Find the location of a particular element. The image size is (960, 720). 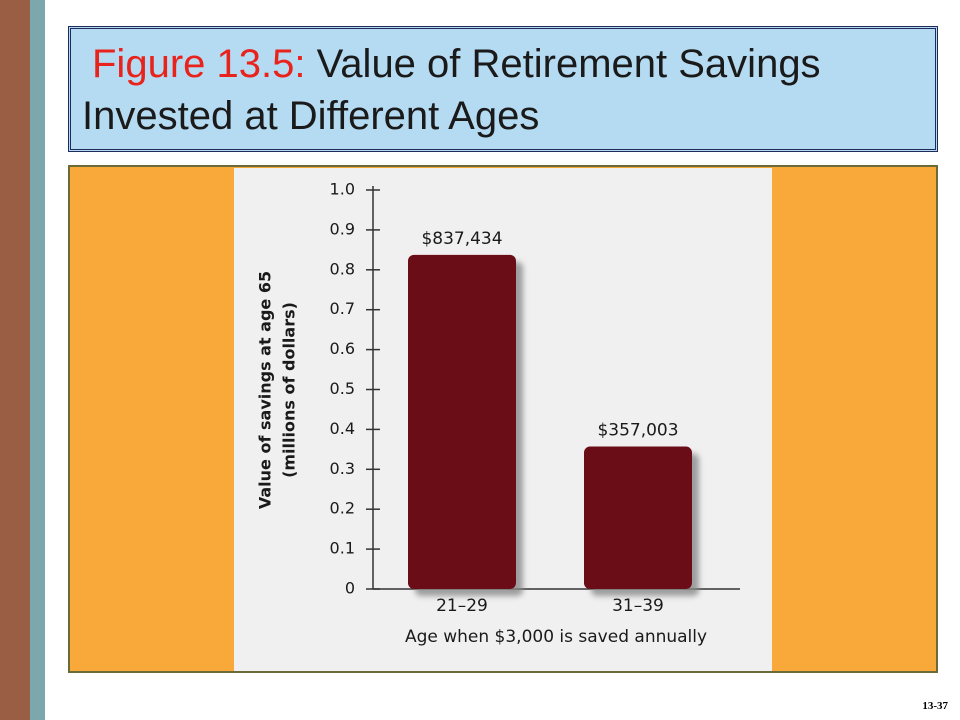

y-tick-label: 0.3 is located at coordinates (342, 468).